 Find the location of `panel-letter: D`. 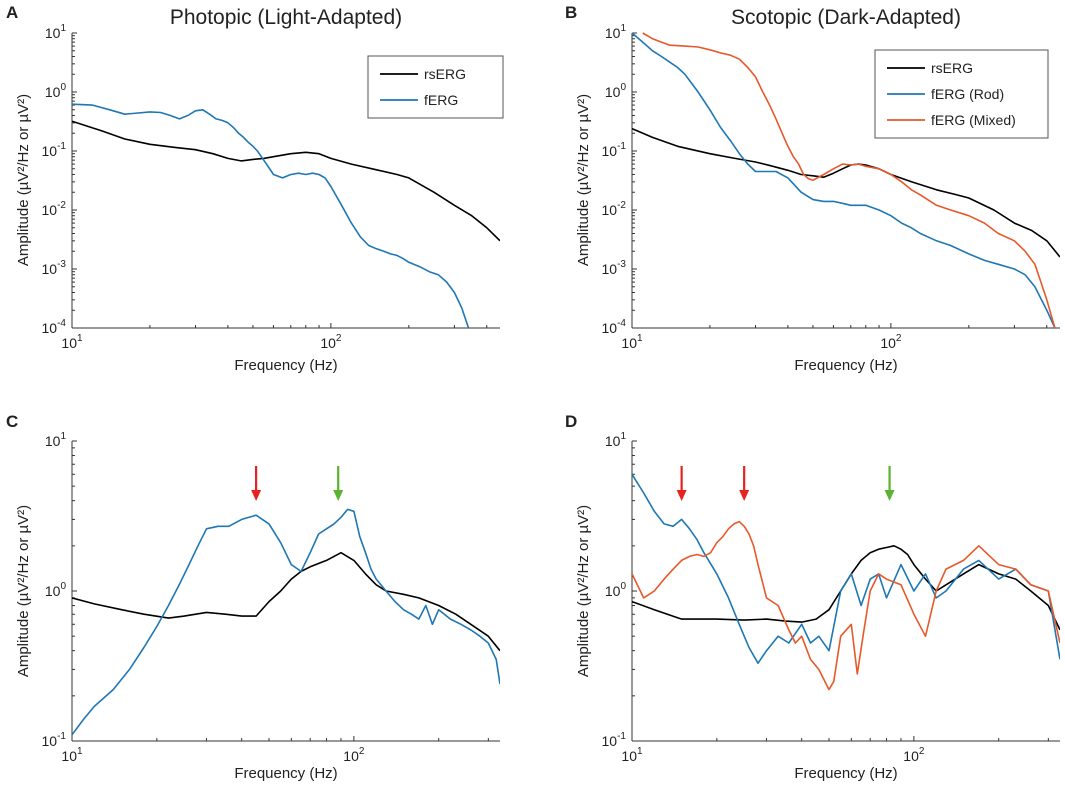

panel-letter: D is located at coordinates (571, 421).